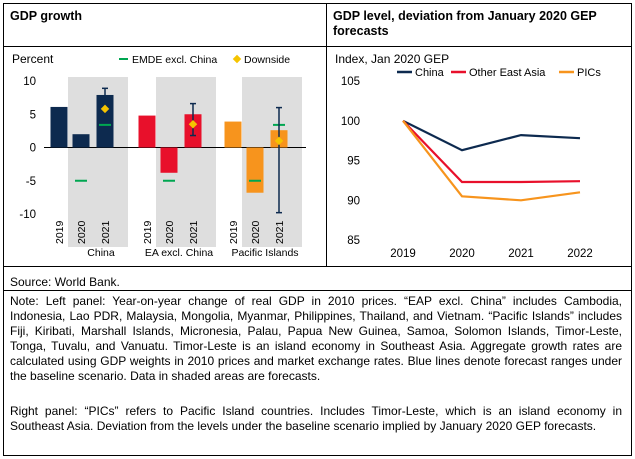 The image size is (635, 459). I want to click on source-divider, so click(317, 290).